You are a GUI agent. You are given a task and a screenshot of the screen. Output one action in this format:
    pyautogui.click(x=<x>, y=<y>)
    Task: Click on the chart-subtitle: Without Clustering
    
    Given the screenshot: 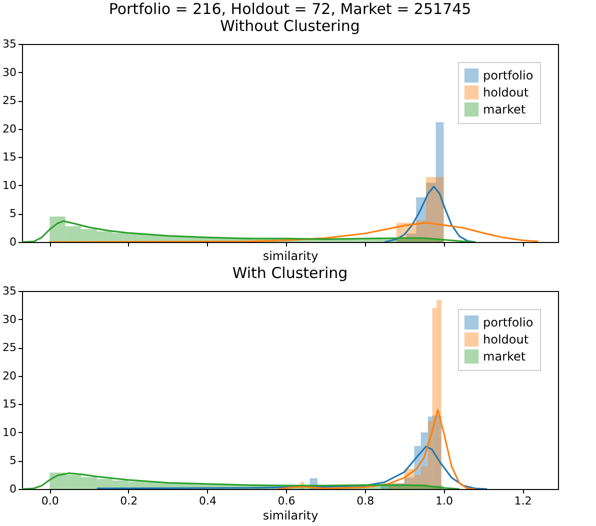 What is the action you would take?
    pyautogui.click(x=290, y=26)
    